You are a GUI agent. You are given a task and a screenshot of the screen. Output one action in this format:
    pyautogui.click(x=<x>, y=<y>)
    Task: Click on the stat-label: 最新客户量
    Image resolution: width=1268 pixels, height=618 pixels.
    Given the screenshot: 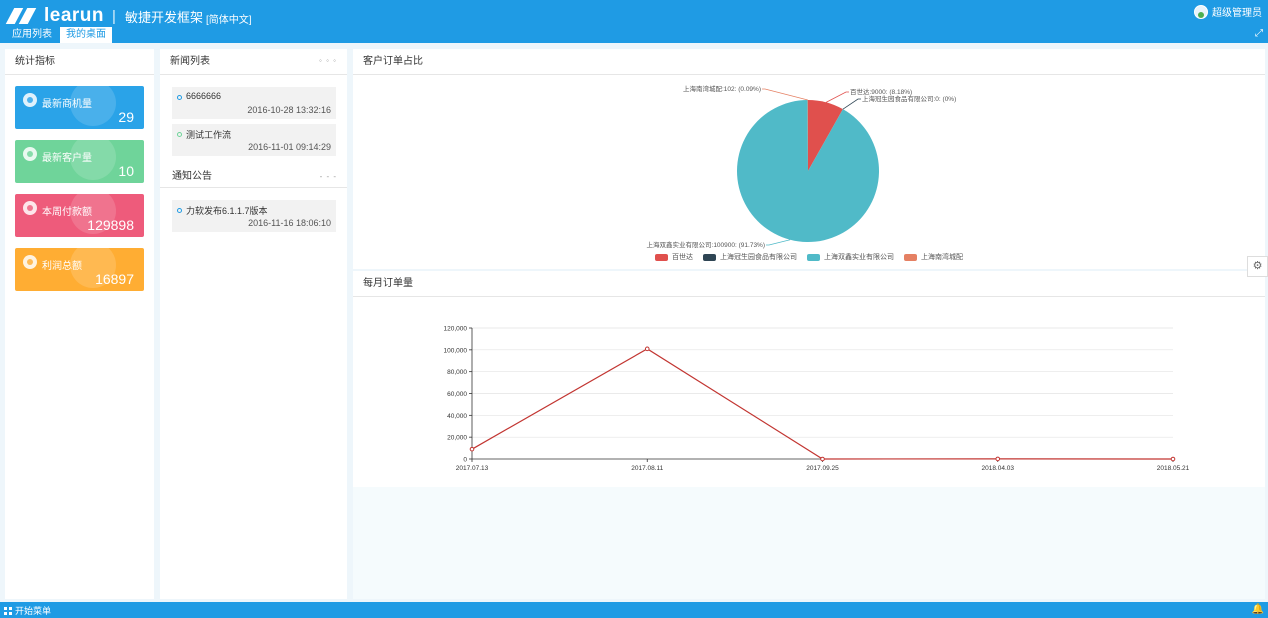 What is the action you would take?
    pyautogui.click(x=67, y=158)
    